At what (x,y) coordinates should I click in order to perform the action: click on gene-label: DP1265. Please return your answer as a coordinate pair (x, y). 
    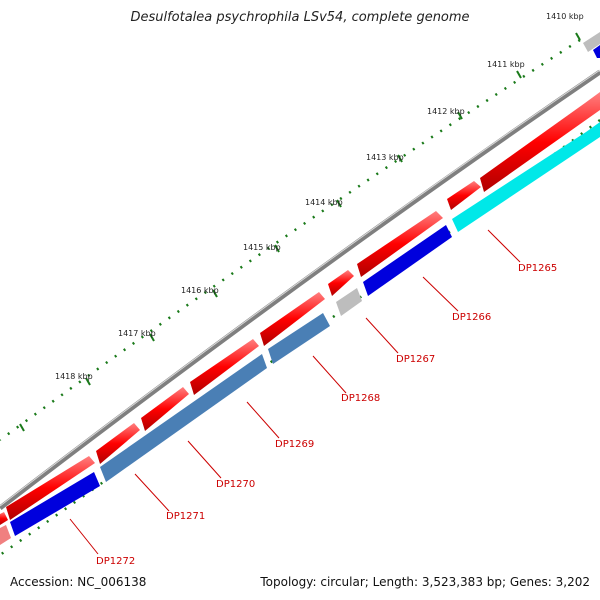
    Looking at the image, I should click on (537, 268).